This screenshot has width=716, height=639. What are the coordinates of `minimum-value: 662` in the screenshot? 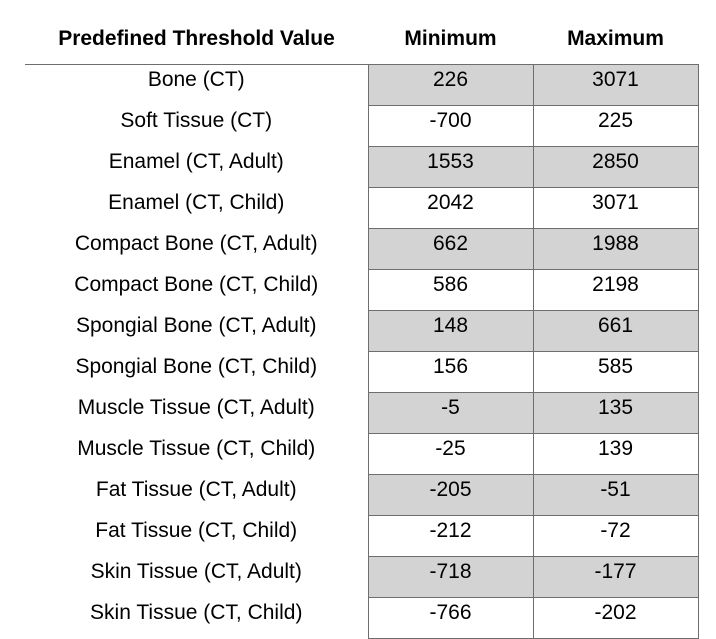 It's located at (450, 249).